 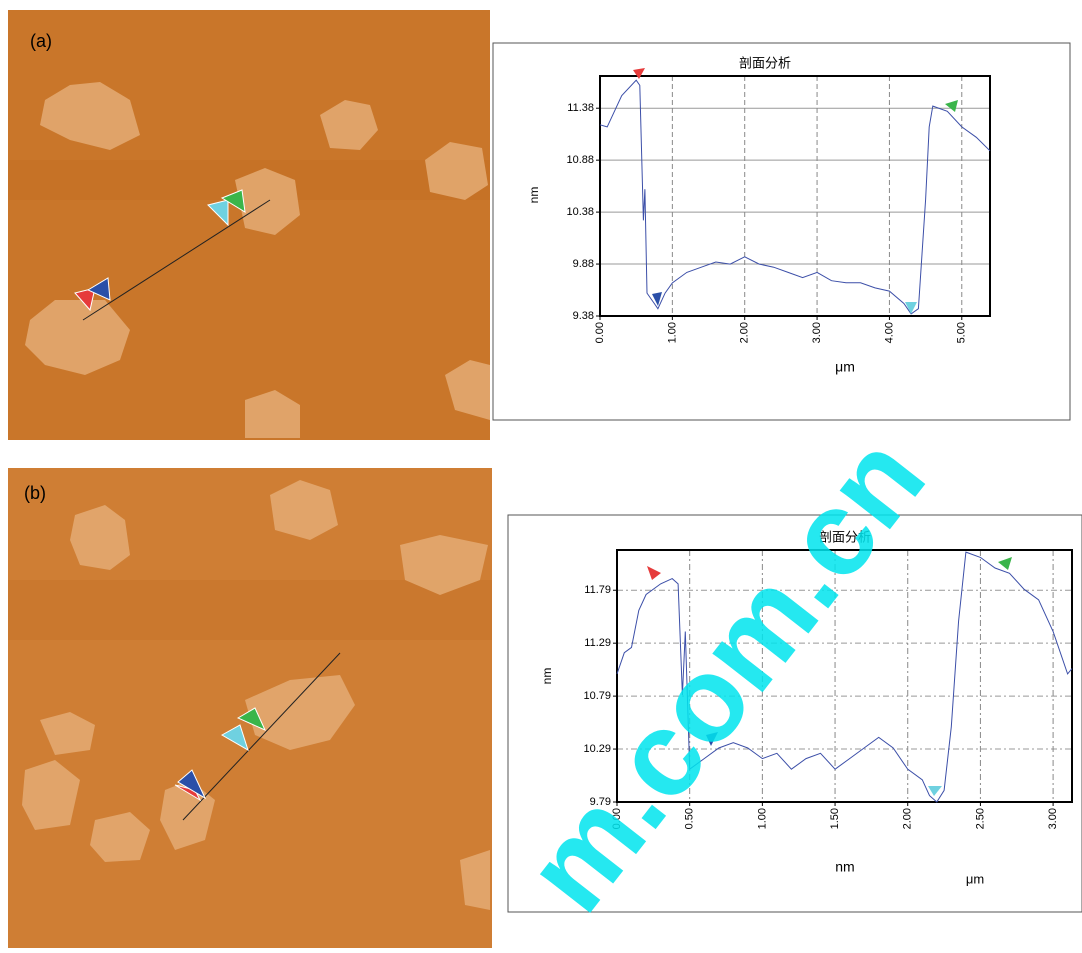 What do you see at coordinates (580, 160) in the screenshot?
I see `y-tick-label: 10.88` at bounding box center [580, 160].